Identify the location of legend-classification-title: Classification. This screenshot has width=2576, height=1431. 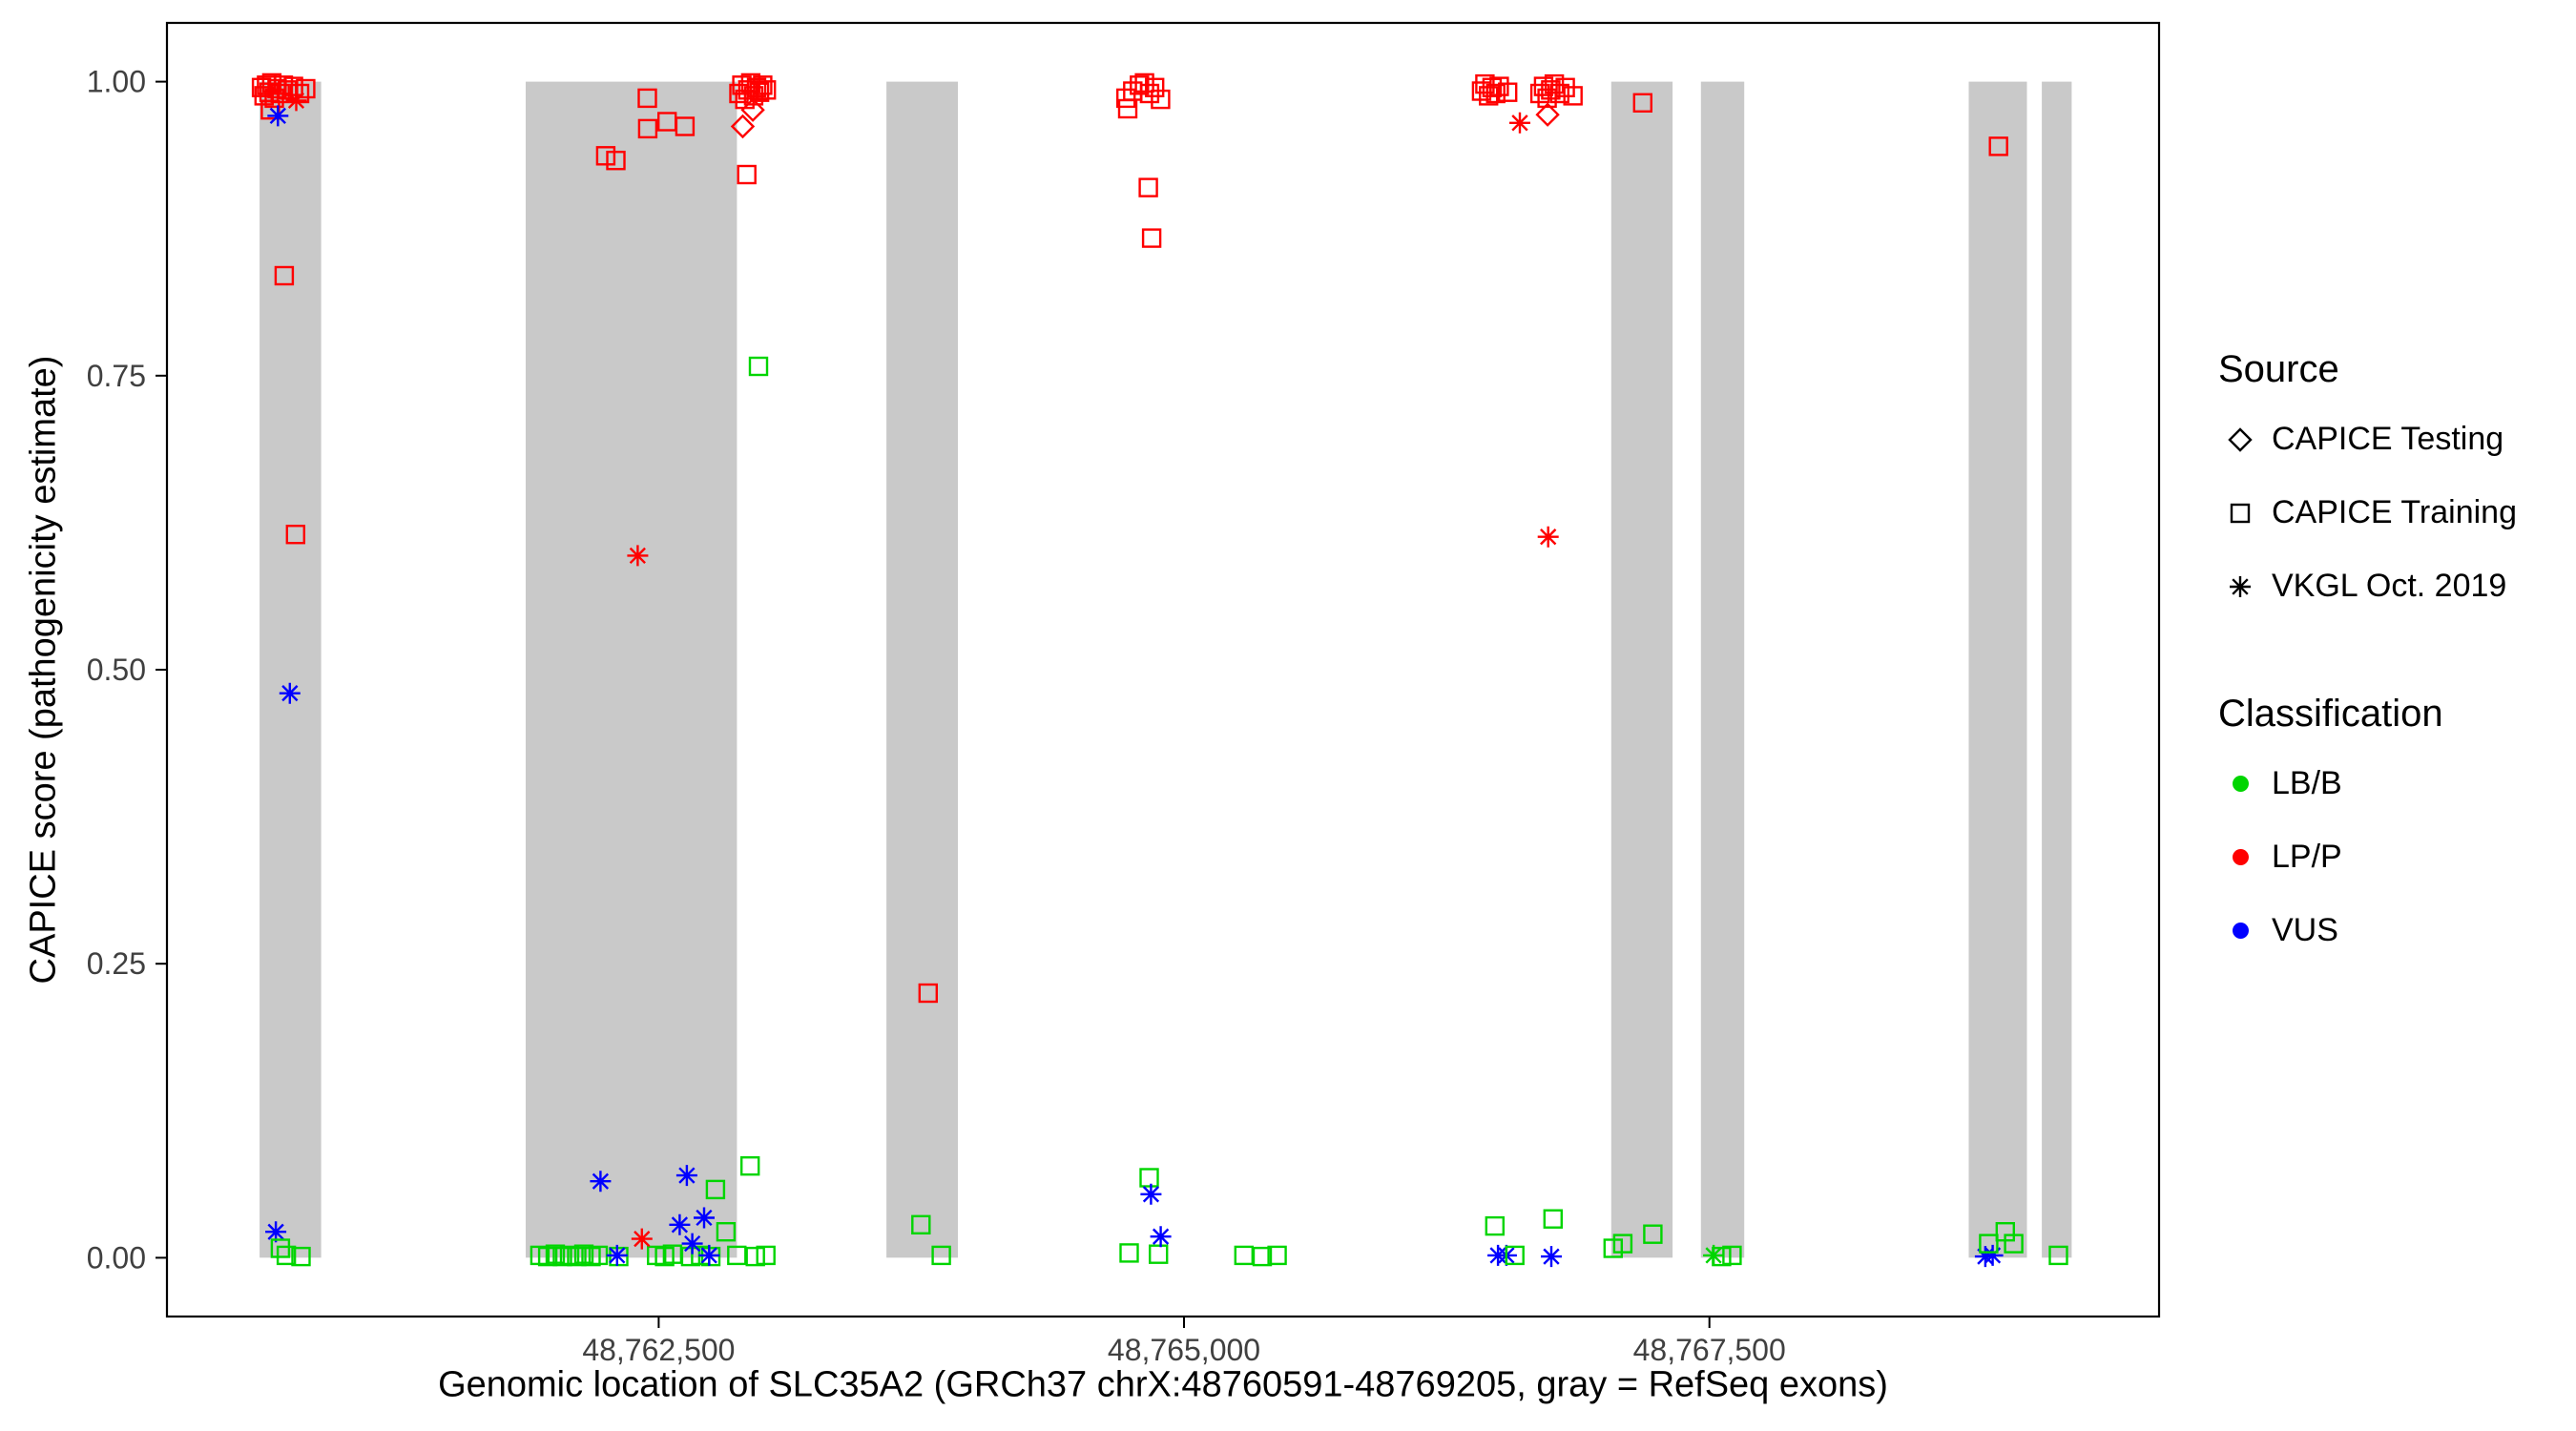
(2330, 713).